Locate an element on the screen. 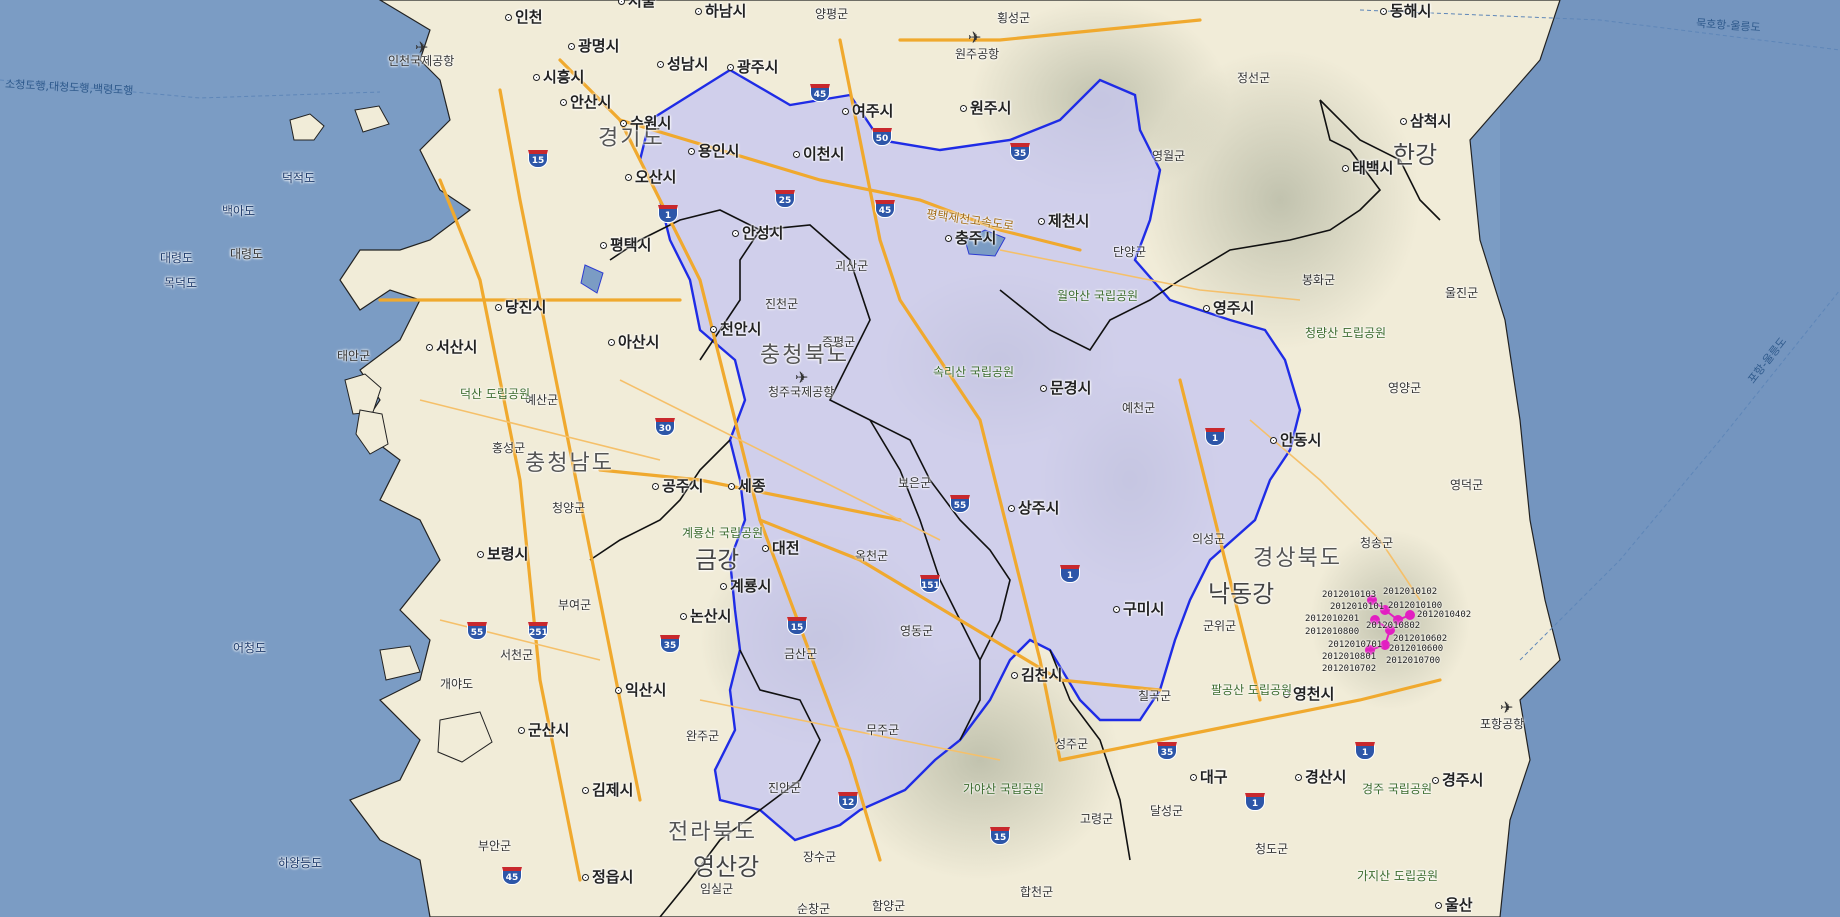 The image size is (1840, 917). county-label: 양평군 is located at coordinates (832, 14).